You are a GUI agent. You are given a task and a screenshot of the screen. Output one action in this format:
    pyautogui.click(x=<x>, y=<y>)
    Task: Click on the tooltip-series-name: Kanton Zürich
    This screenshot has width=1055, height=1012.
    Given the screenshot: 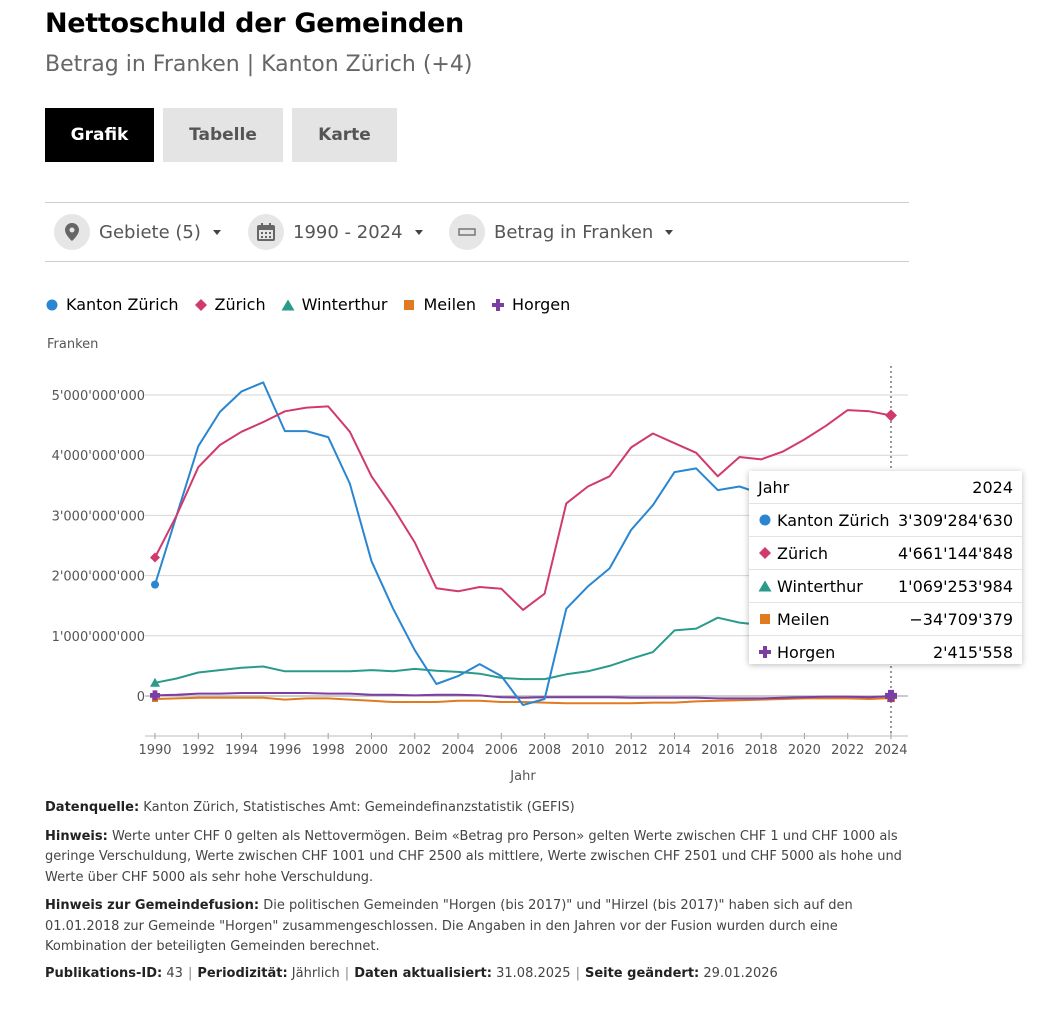 What is the action you would take?
    pyautogui.click(x=833, y=520)
    